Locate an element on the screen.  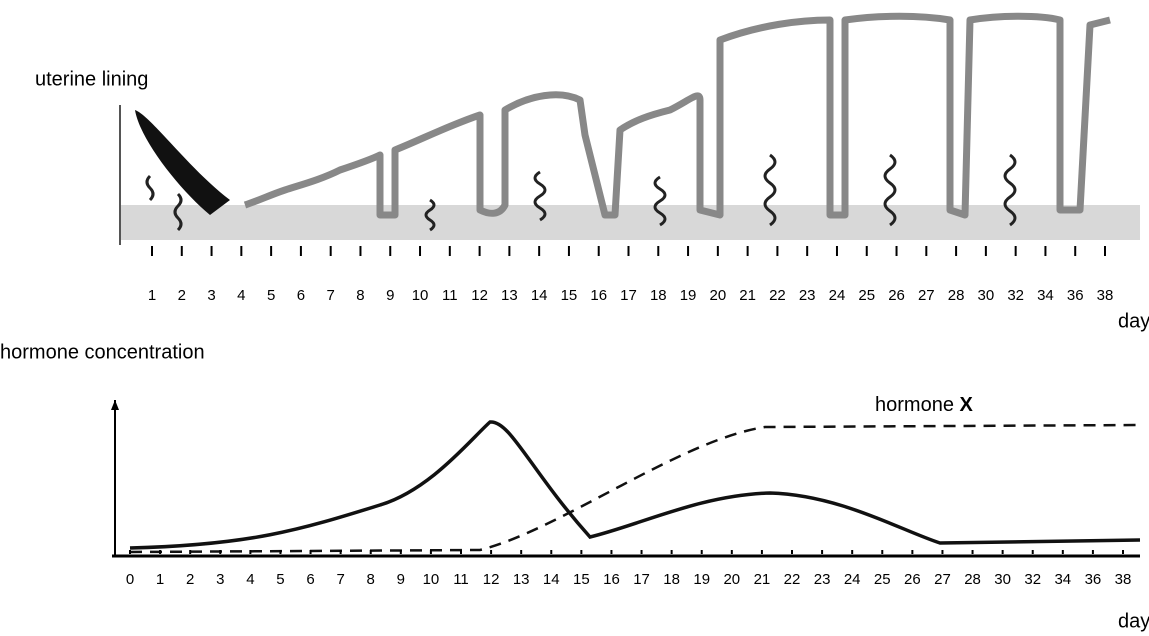
series-label: hormone X is located at coordinates (924, 405).